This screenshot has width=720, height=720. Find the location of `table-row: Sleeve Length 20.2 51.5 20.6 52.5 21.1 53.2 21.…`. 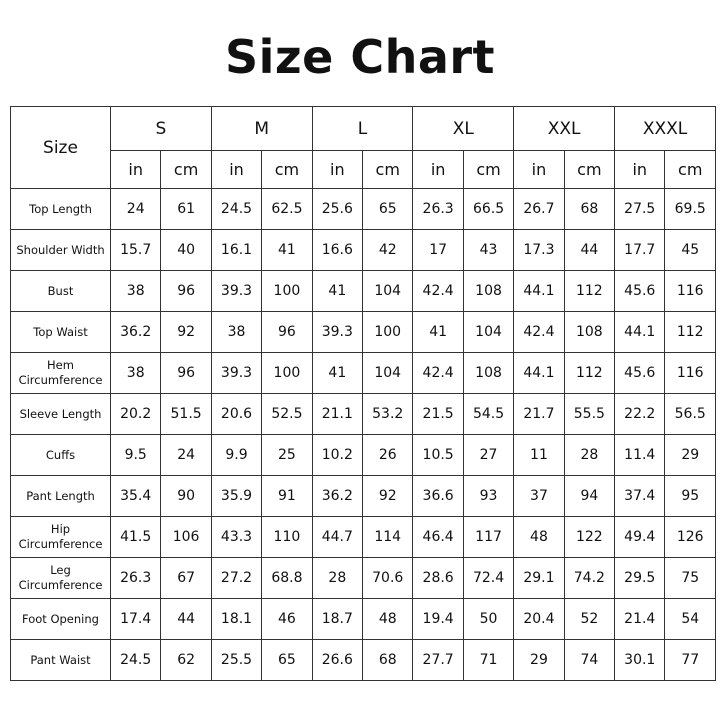

table-row: Sleeve Length 20.2 51.5 20.6 52.5 21.1 53.2 21.… is located at coordinates (363, 414).